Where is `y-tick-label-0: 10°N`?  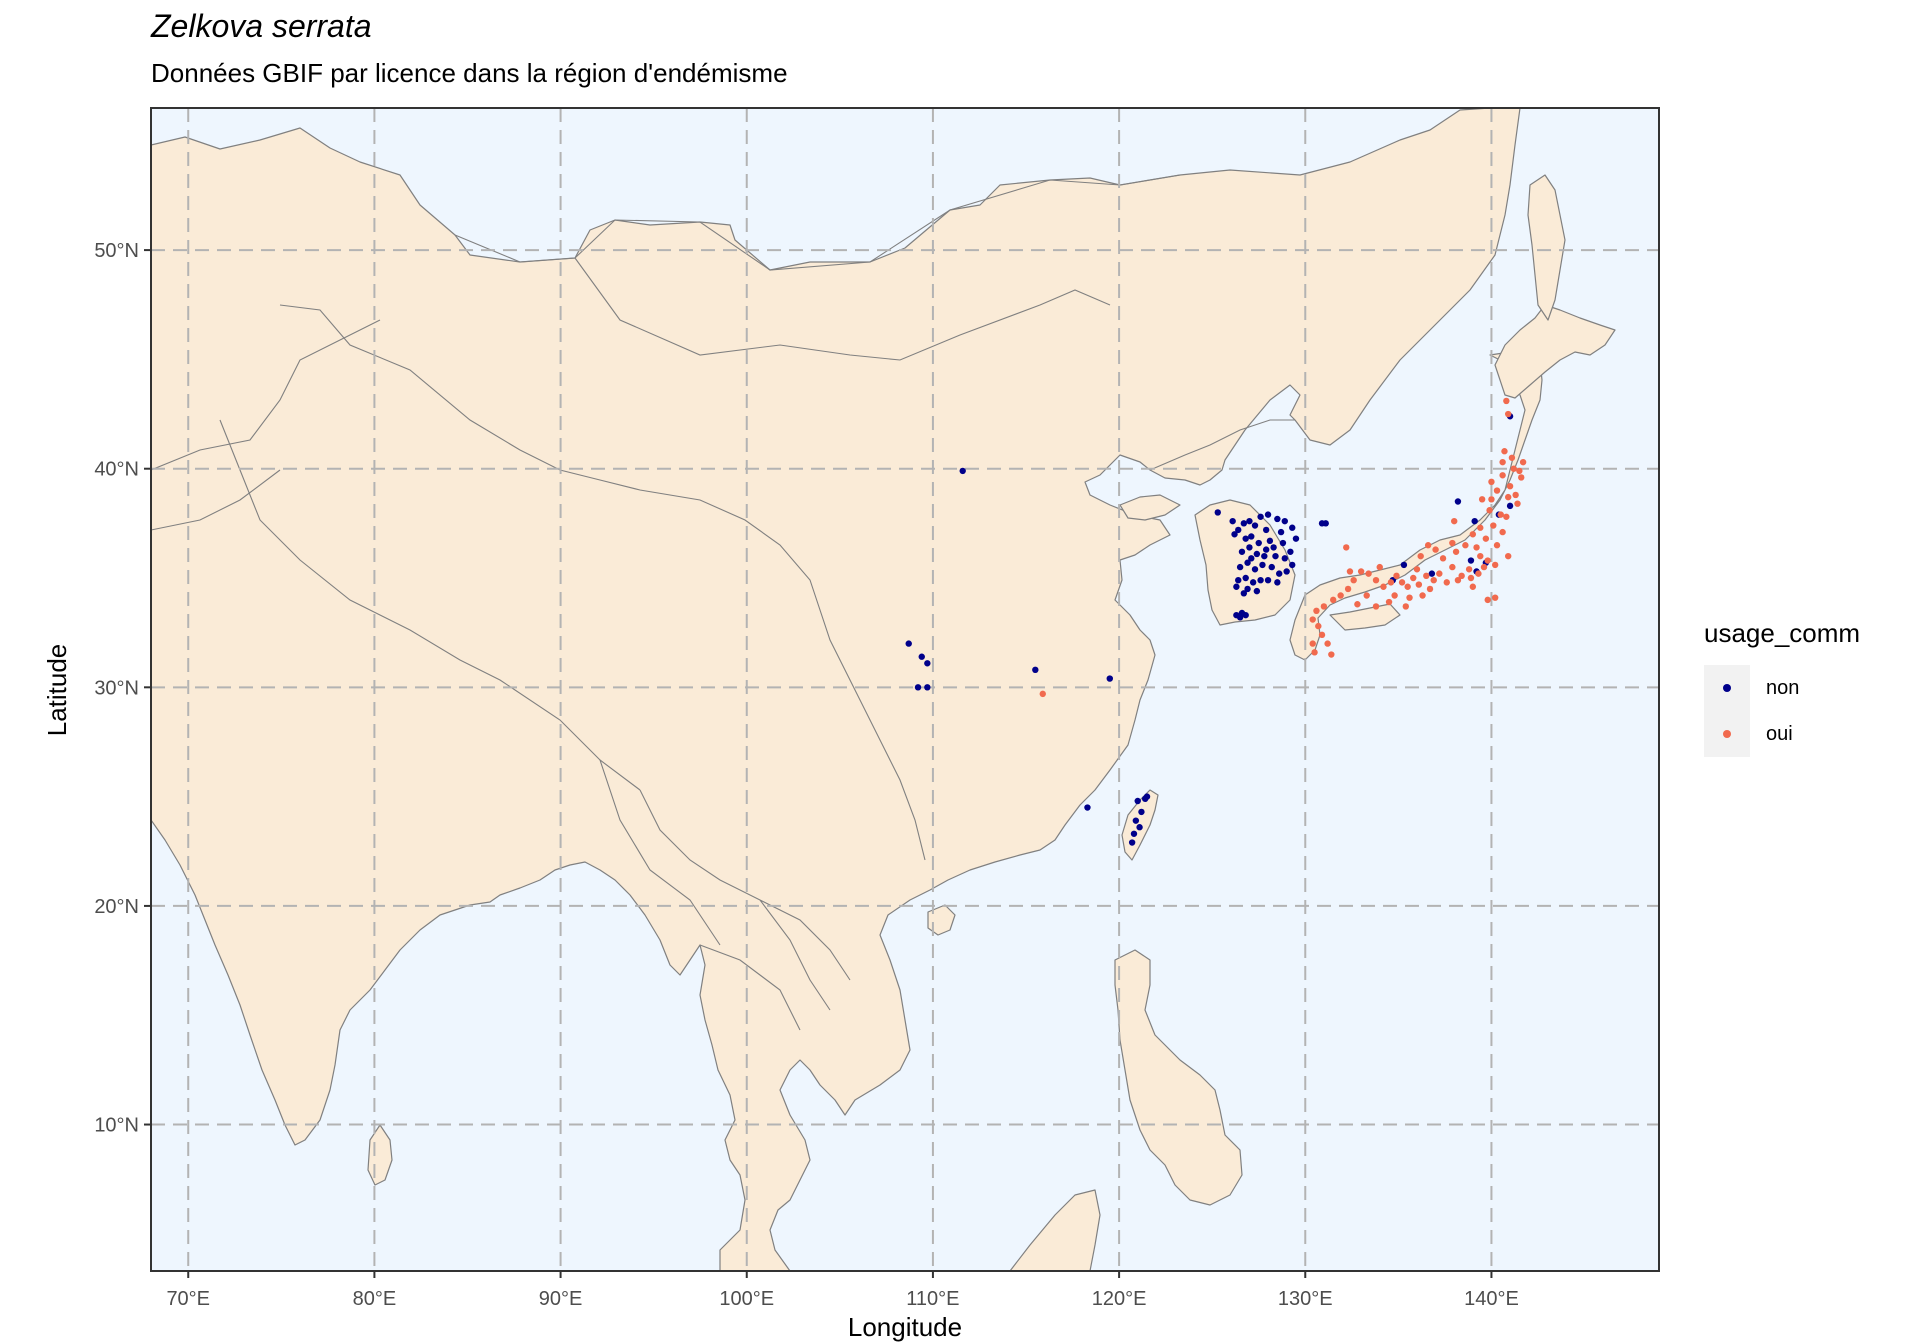
y-tick-label-0: 10°N is located at coordinates (116, 1126).